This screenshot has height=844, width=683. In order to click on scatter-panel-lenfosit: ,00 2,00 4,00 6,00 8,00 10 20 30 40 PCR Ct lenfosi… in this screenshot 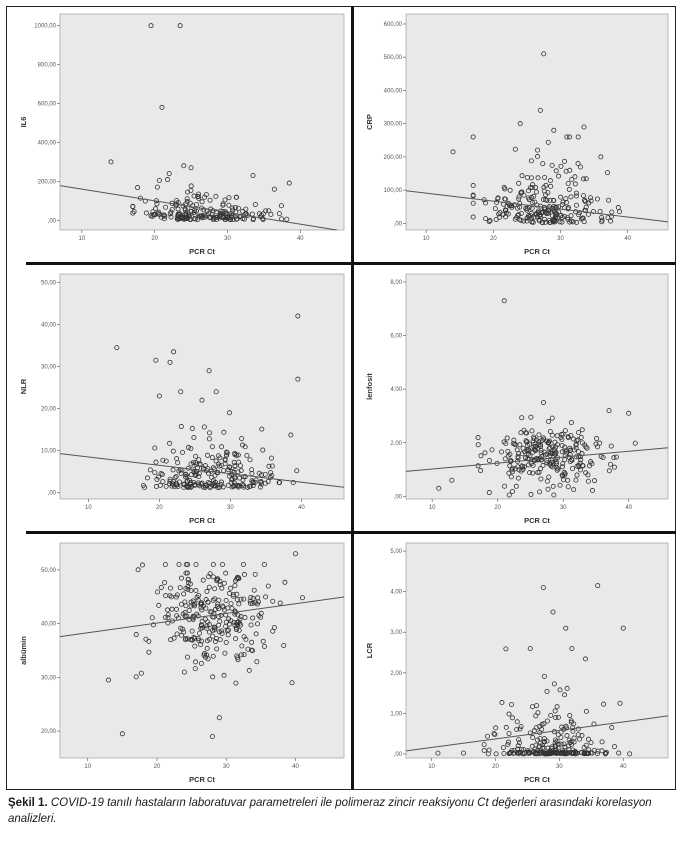, I will do `click(517, 399)`.